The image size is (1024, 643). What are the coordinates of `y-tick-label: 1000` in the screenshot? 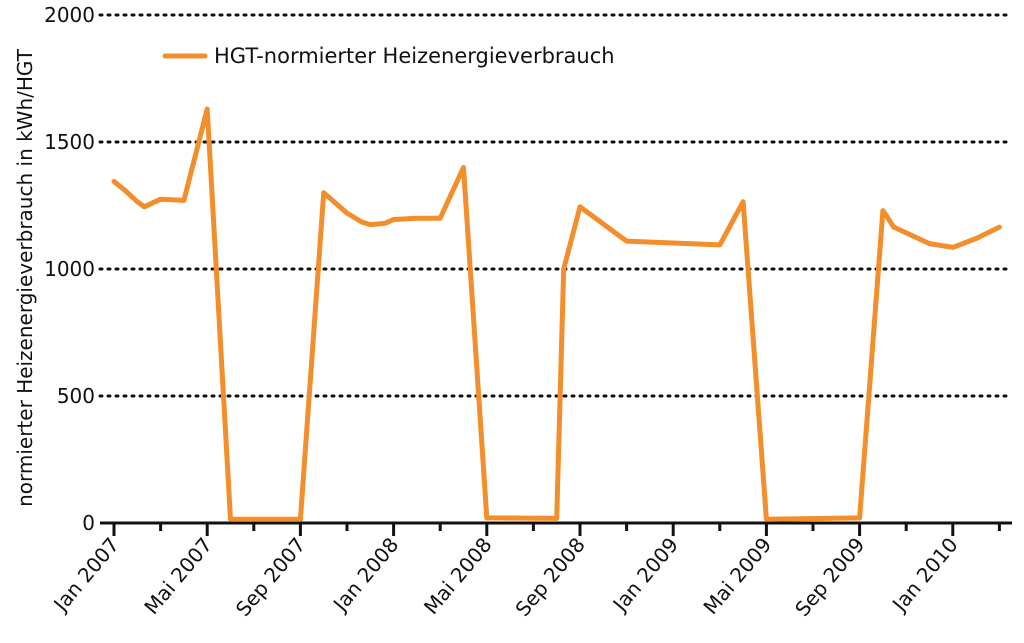 It's located at (69, 269).